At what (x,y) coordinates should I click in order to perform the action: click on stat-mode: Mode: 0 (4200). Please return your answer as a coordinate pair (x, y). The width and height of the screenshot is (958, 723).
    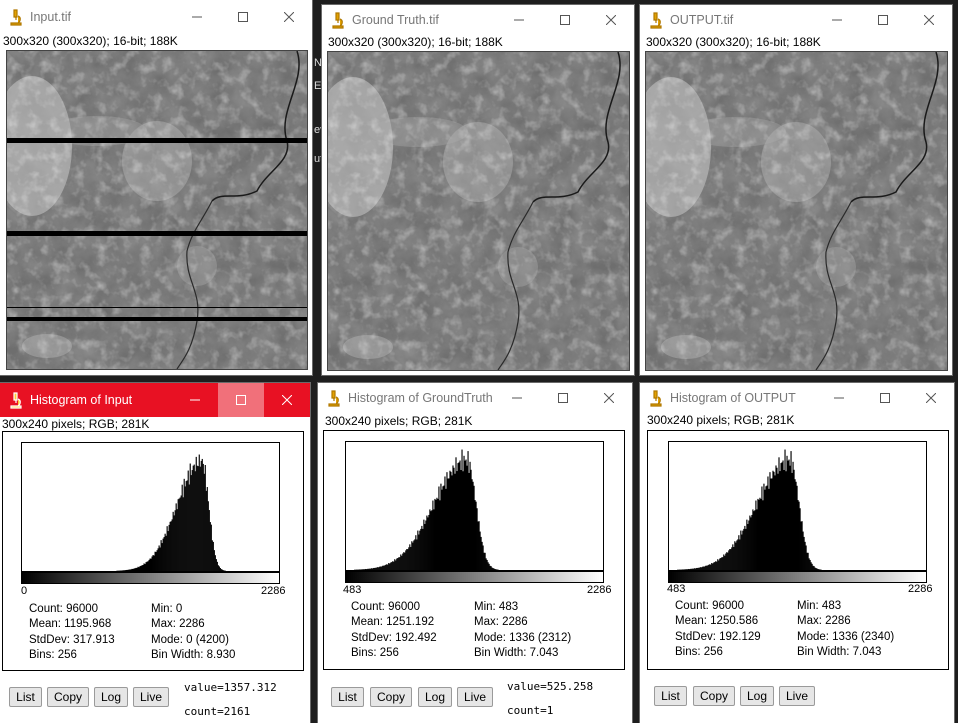
    Looking at the image, I should click on (190, 639).